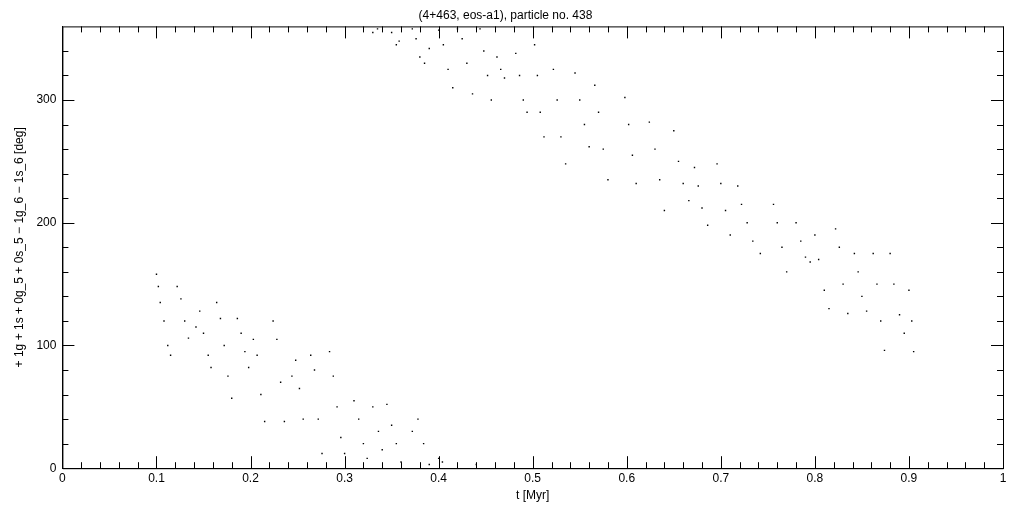  I want to click on x-tick-label: 0.8, so click(815, 477).